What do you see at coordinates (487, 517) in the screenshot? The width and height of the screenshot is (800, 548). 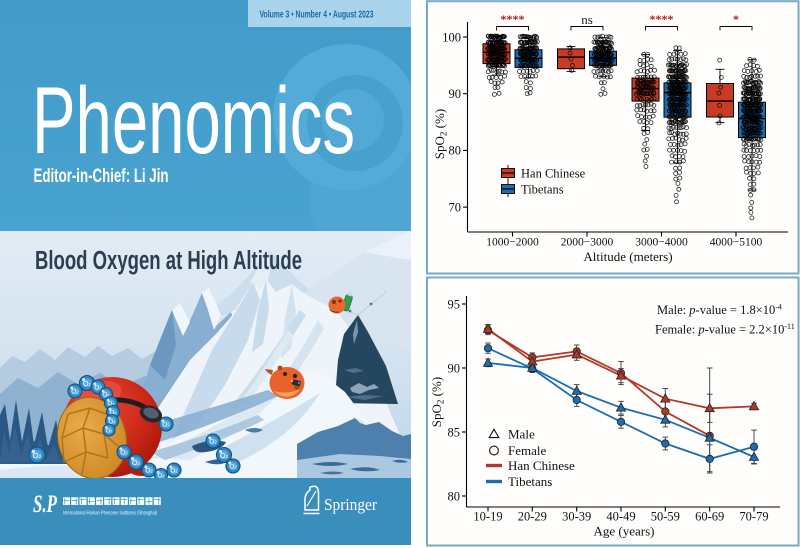 I see `svg-text: 10-19` at bounding box center [487, 517].